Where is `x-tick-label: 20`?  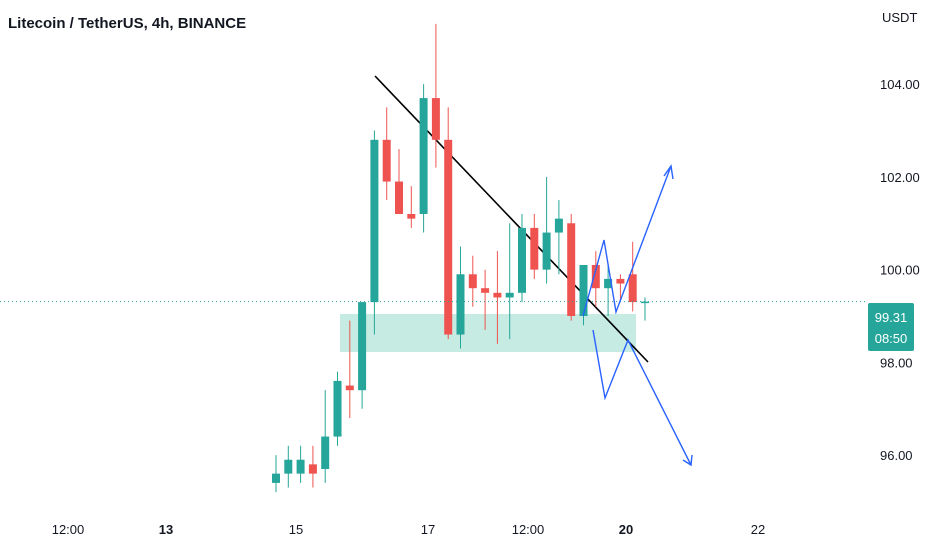 x-tick-label: 20 is located at coordinates (626, 529).